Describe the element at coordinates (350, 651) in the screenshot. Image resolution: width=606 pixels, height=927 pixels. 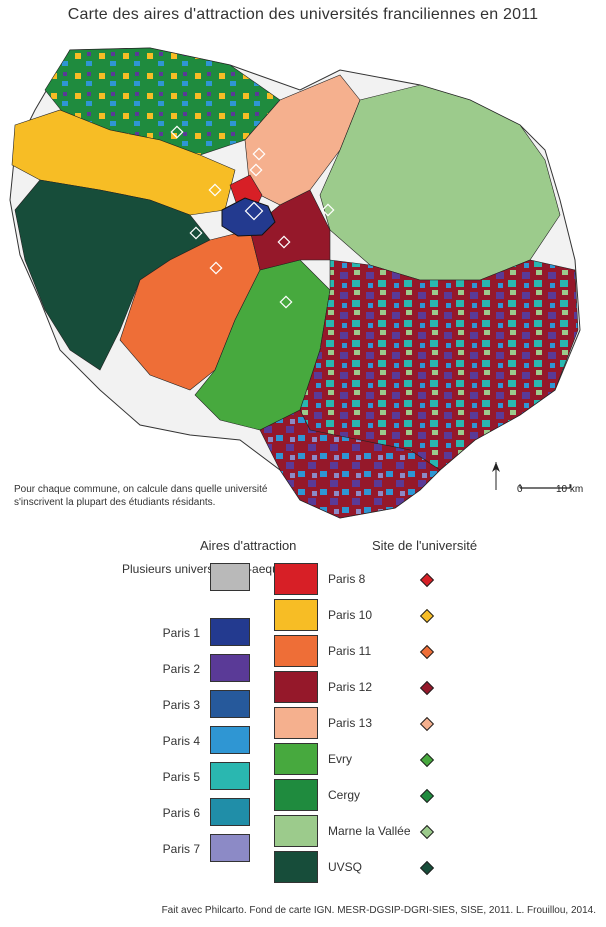
I see `legend-item-label: Paris 11` at that location.